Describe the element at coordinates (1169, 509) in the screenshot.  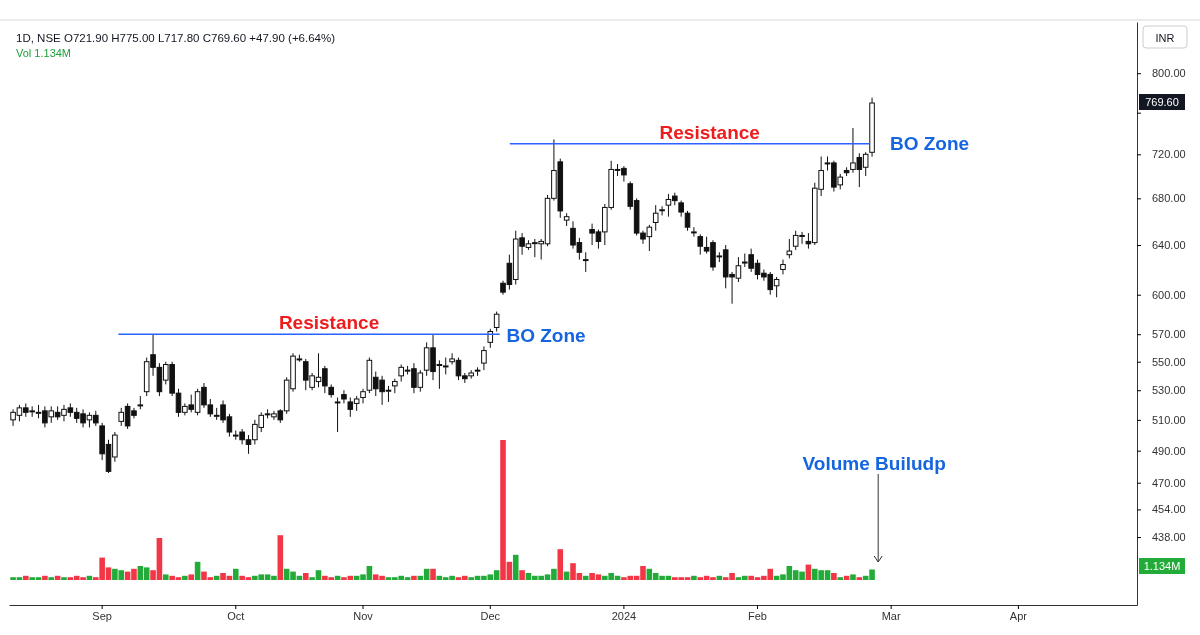
I see `y-tick-label: 454.00` at that location.